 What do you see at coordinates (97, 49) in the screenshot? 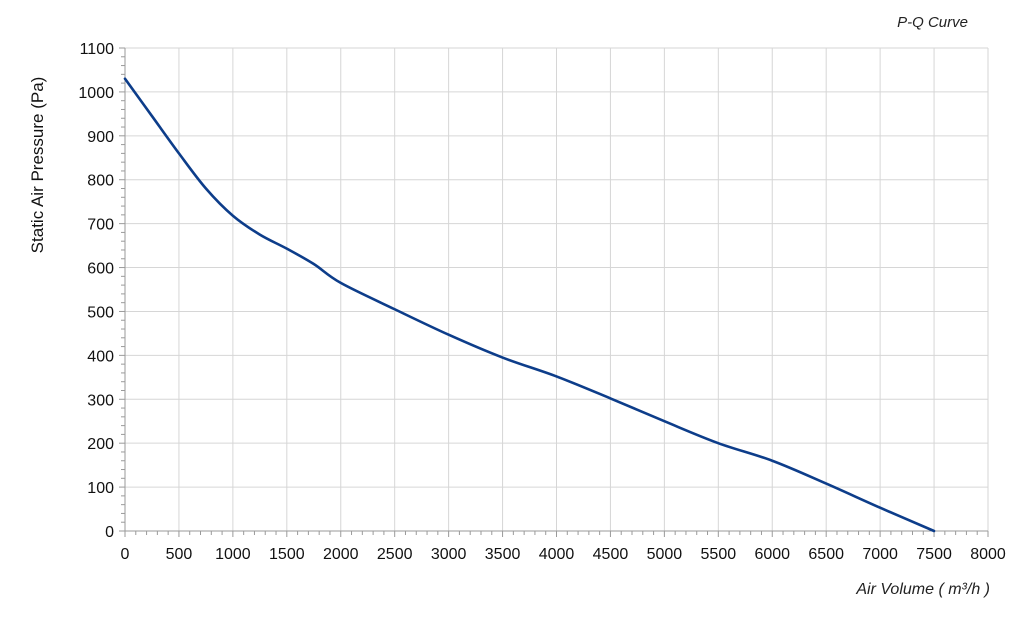
I see `y-tick-label: 1100` at bounding box center [97, 49].